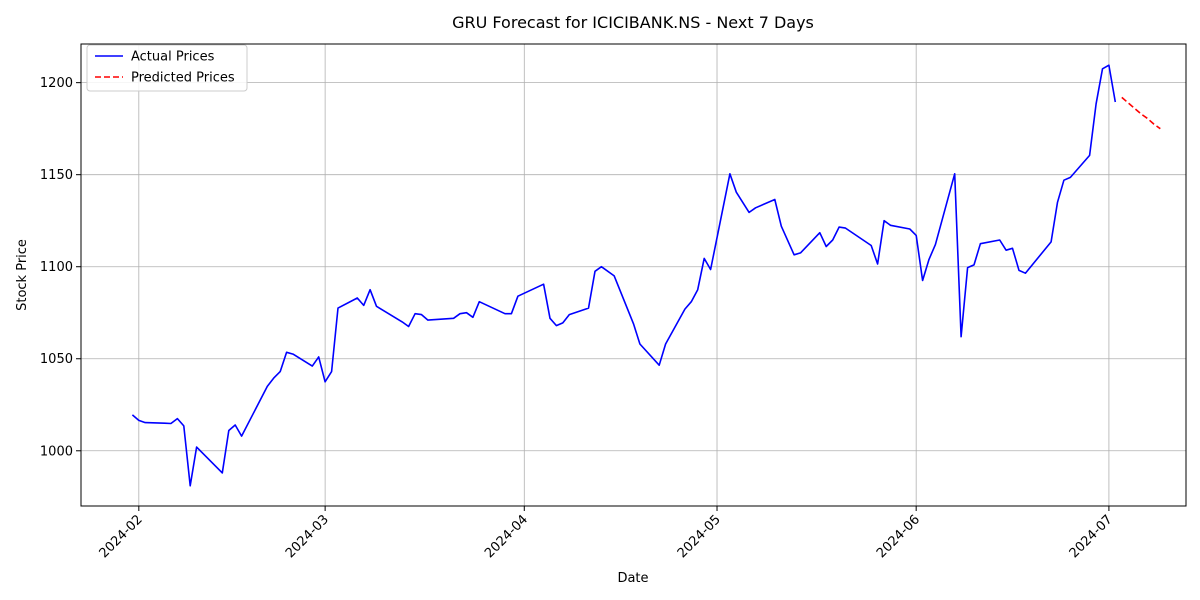  Describe the element at coordinates (173, 57) in the screenshot. I see `legend-label-actual: Actual Prices` at that location.